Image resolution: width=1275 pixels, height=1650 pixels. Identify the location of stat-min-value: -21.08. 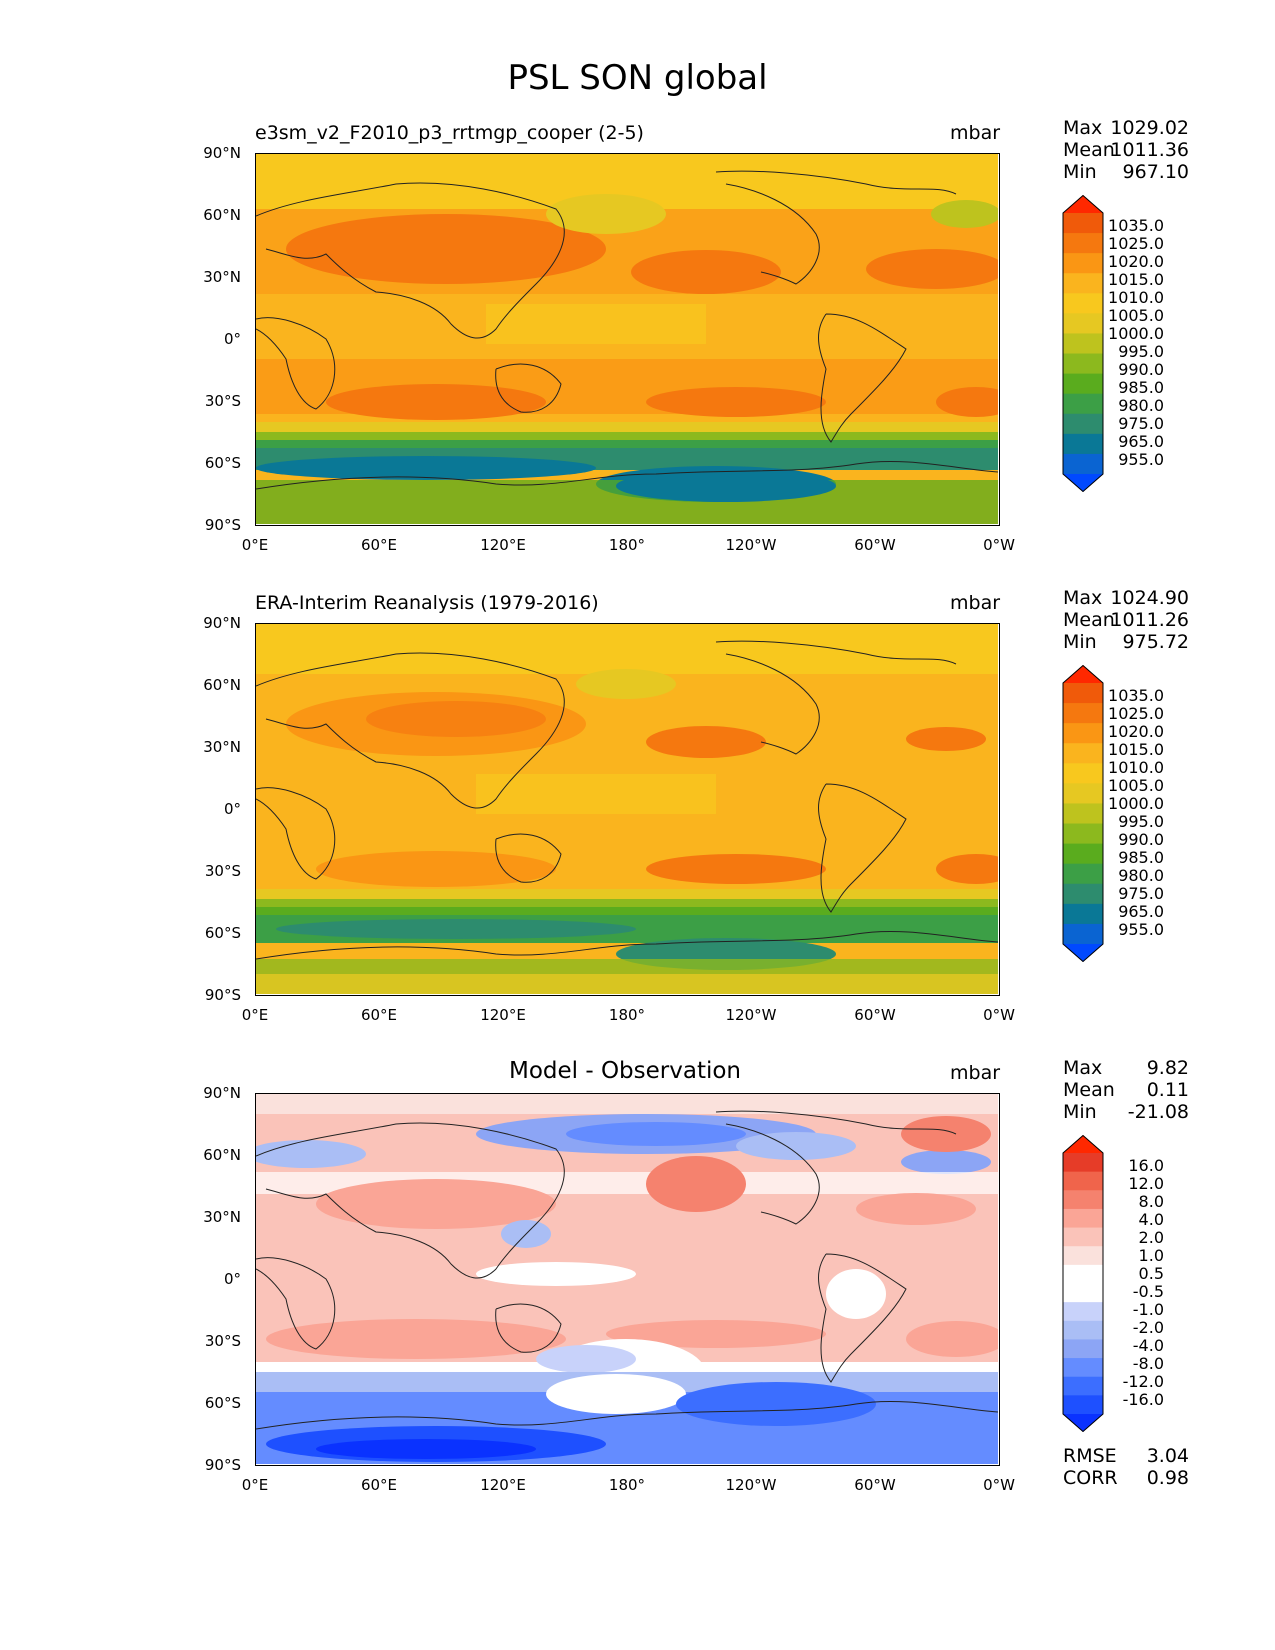
(1158, 1112).